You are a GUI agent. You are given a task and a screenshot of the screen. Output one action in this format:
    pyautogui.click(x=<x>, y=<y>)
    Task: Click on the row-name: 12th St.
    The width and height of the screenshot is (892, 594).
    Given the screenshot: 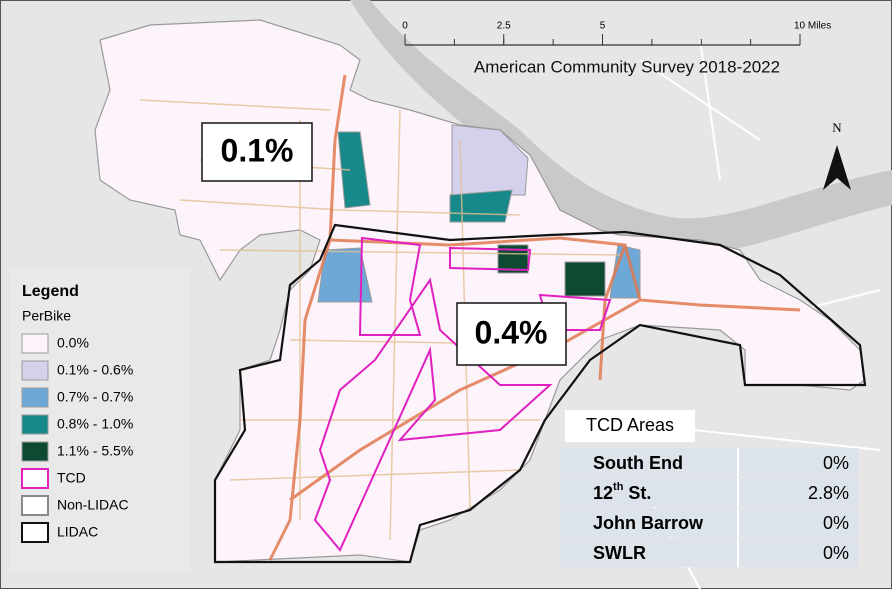 What is the action you would take?
    pyautogui.click(x=622, y=492)
    